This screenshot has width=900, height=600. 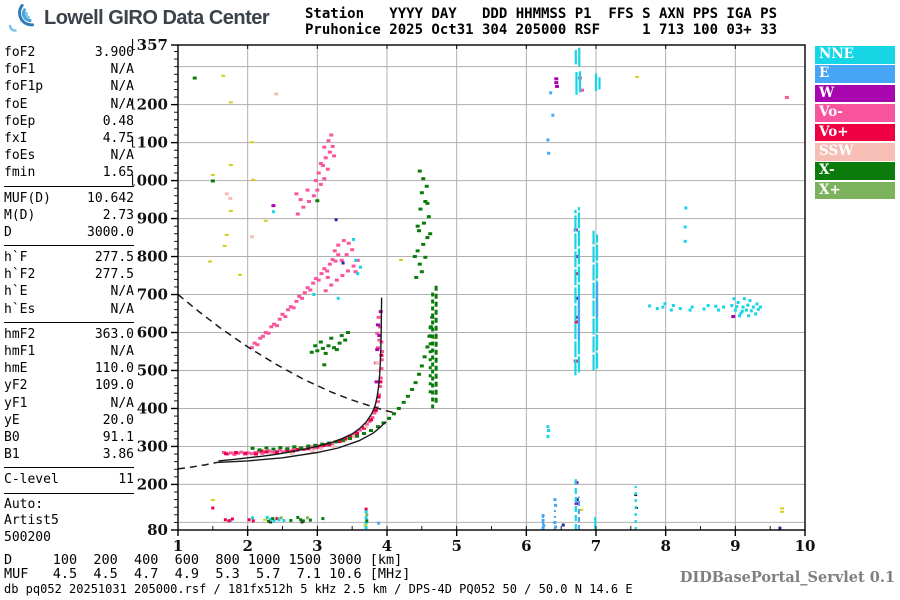 I want to click on param-row: hmF2 363.0, so click(x=69, y=334).